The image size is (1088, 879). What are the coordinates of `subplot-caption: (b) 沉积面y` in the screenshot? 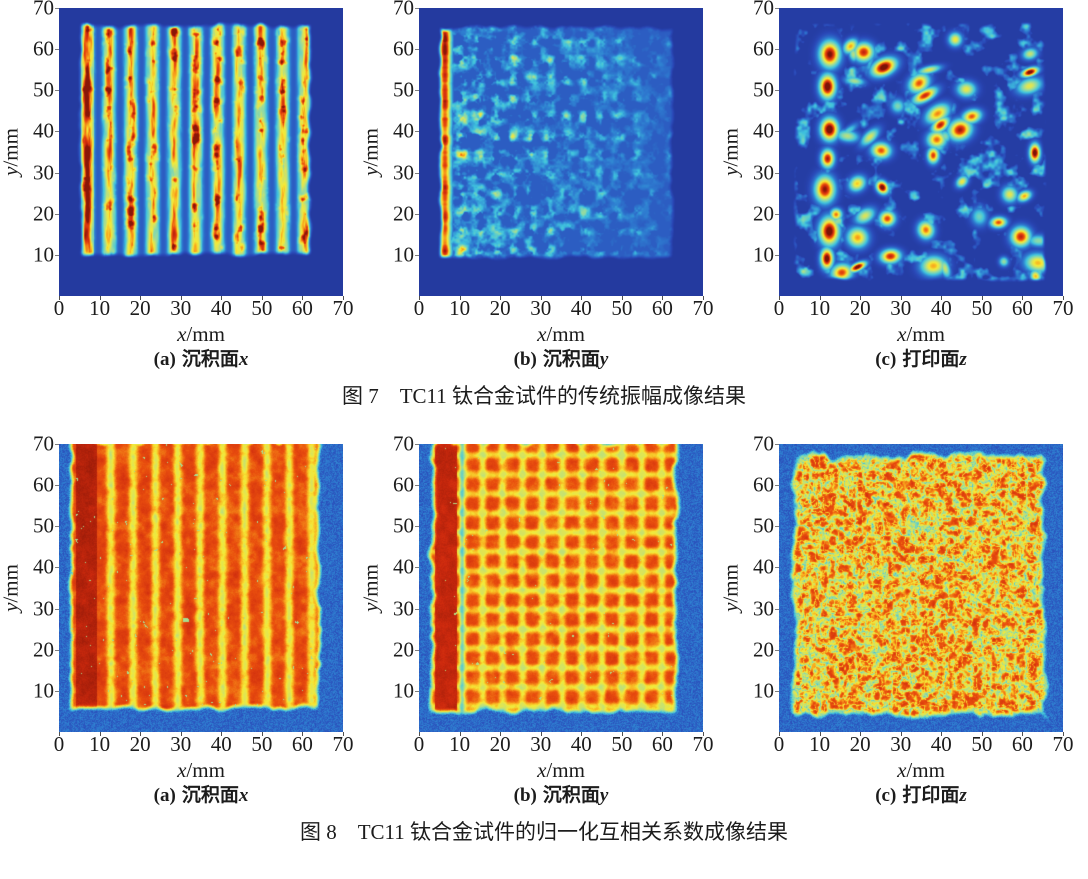 It's located at (561, 795).